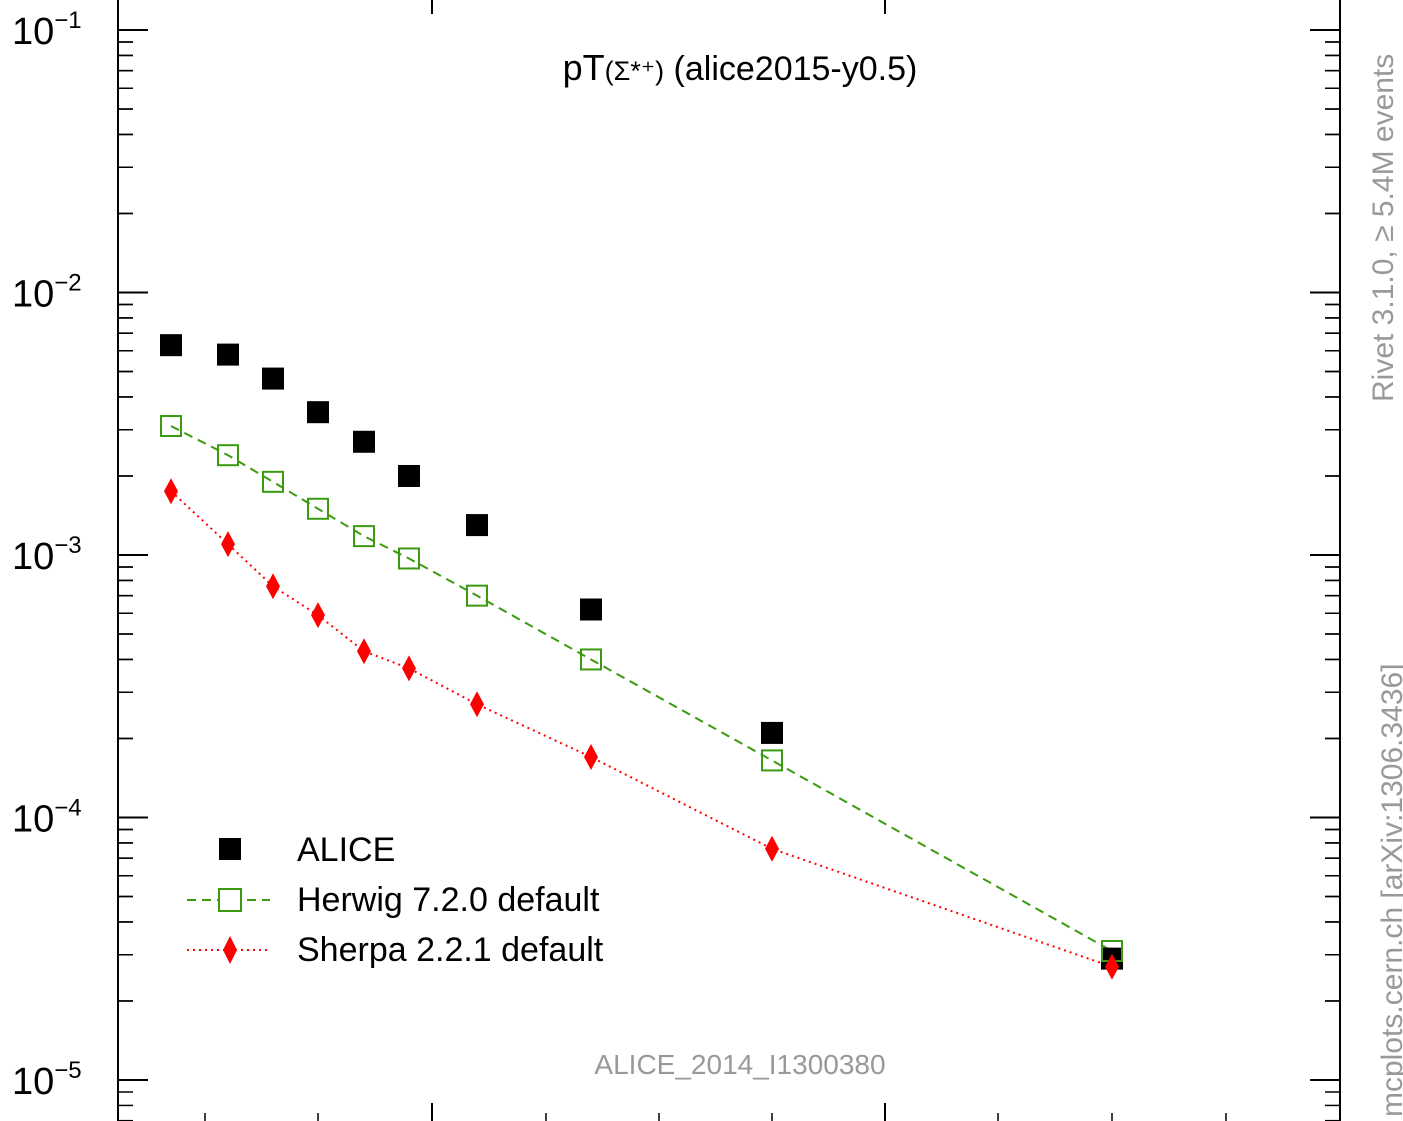 This screenshot has height=1121, width=1403. Describe the element at coordinates (346, 850) in the screenshot. I see `legend-label-alice: ALICE` at that location.